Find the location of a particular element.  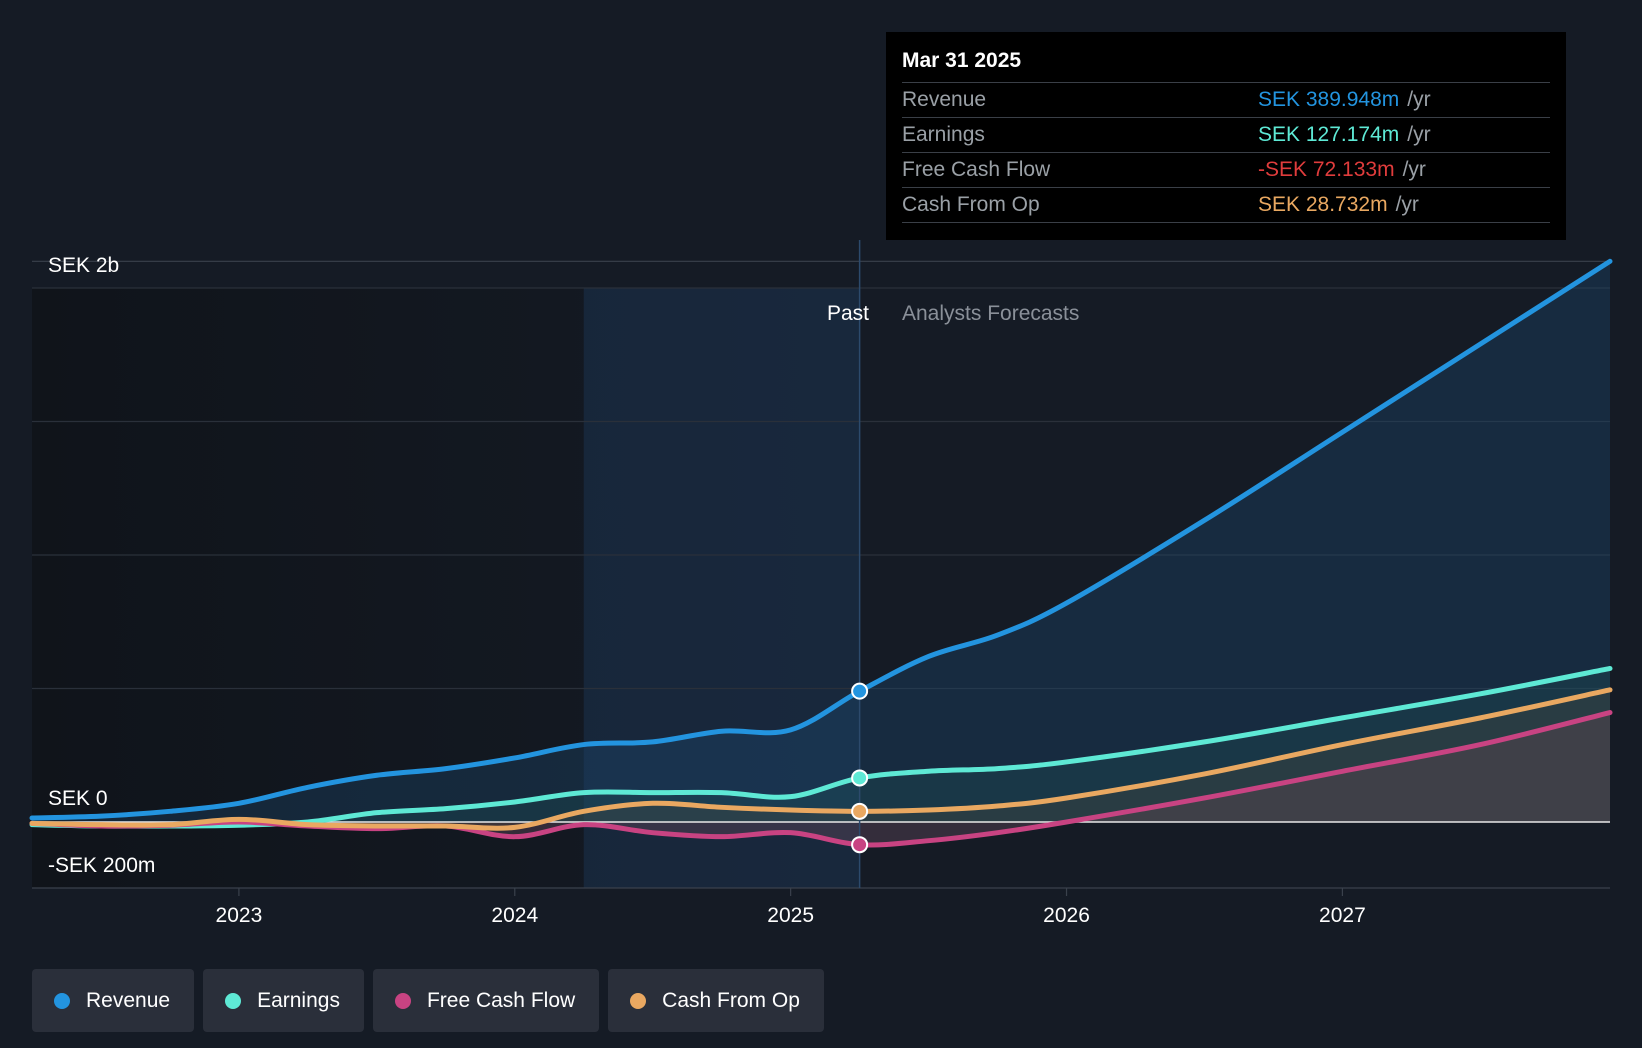

series-line-cash-from-op is located at coordinates (821, 759).